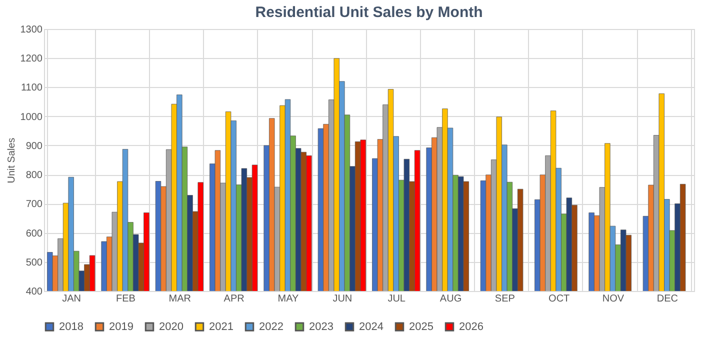 The image size is (720, 361). Describe the element at coordinates (613, 299) in the screenshot. I see `x-tick-label: NOV` at that location.